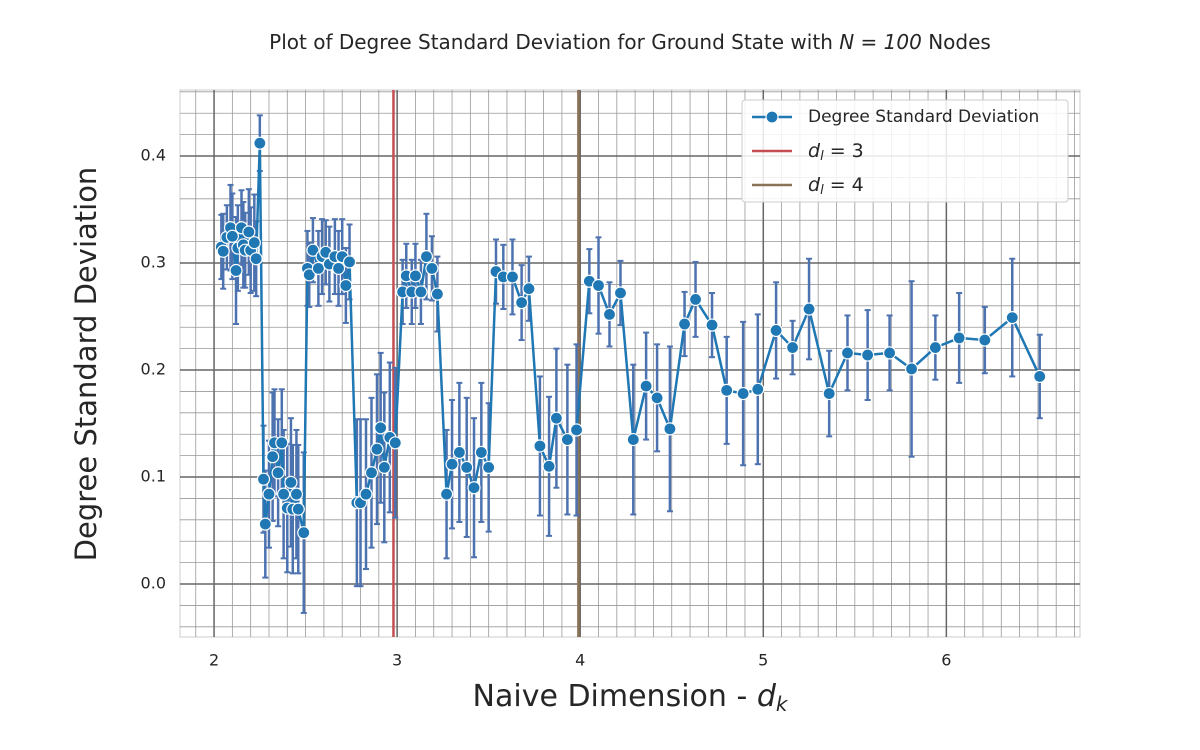 The width and height of the screenshot is (1200, 750). Describe the element at coordinates (580, 660) in the screenshot. I see `x-tick-label: 4` at that location.